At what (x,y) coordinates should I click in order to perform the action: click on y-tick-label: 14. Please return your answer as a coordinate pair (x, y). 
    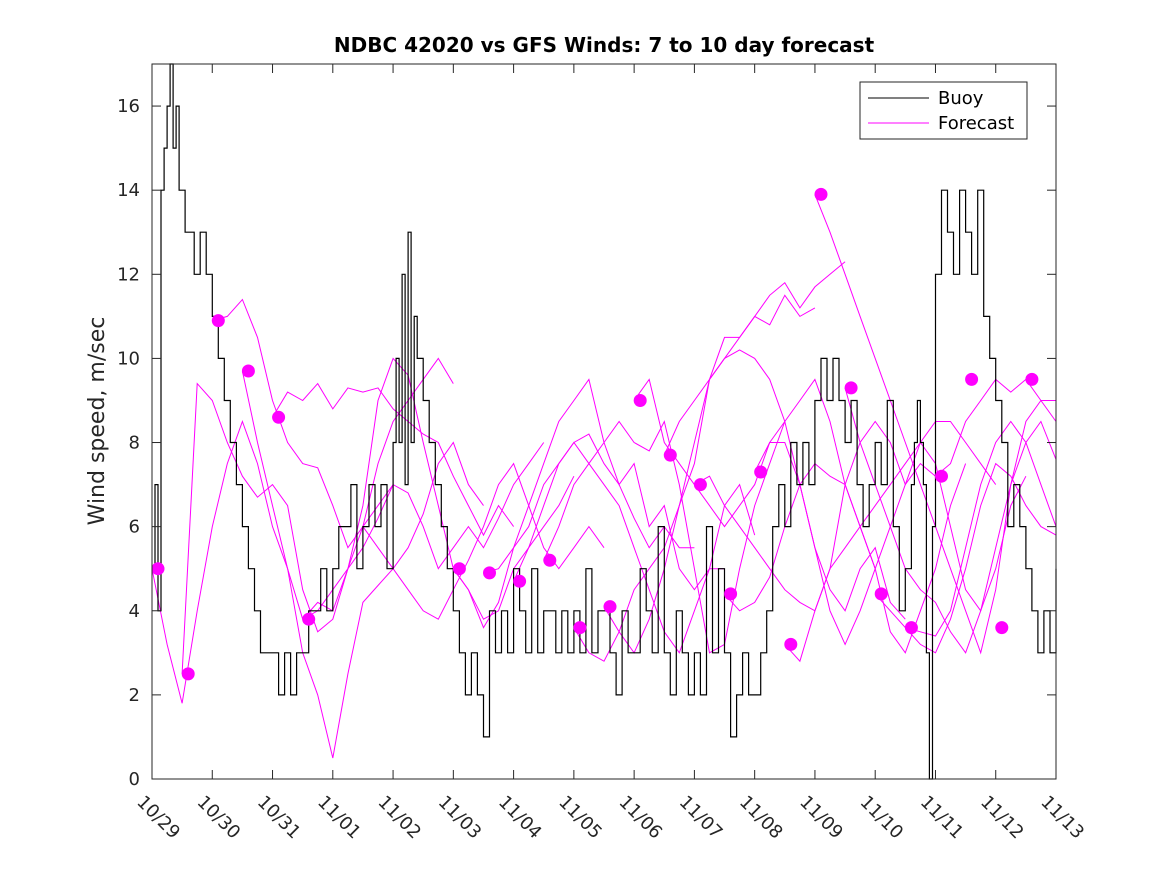
    Looking at the image, I should click on (128, 190).